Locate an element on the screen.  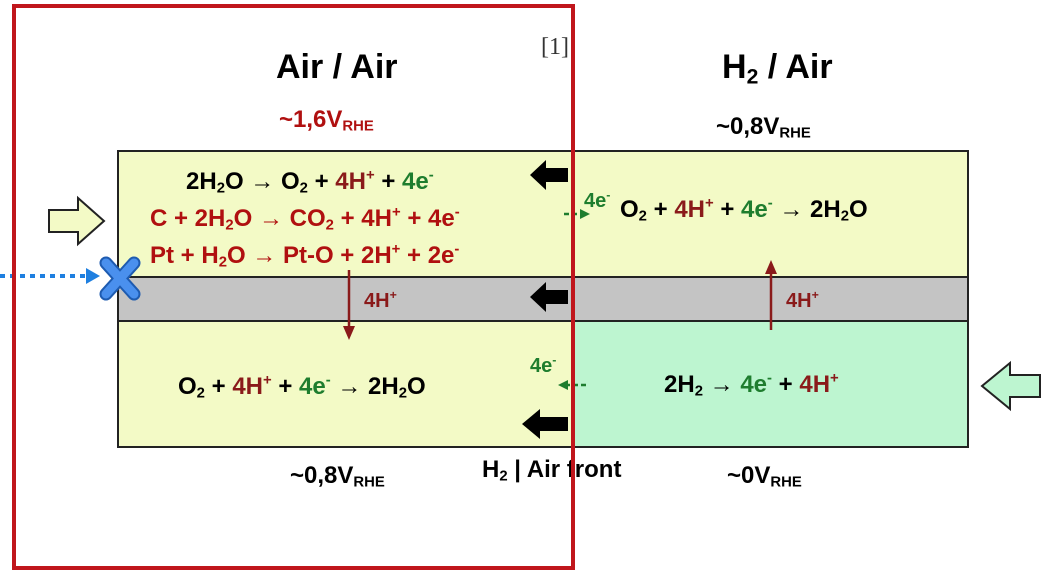
left-bottom-potential: ~0,8VRHE is located at coordinates (337, 476).